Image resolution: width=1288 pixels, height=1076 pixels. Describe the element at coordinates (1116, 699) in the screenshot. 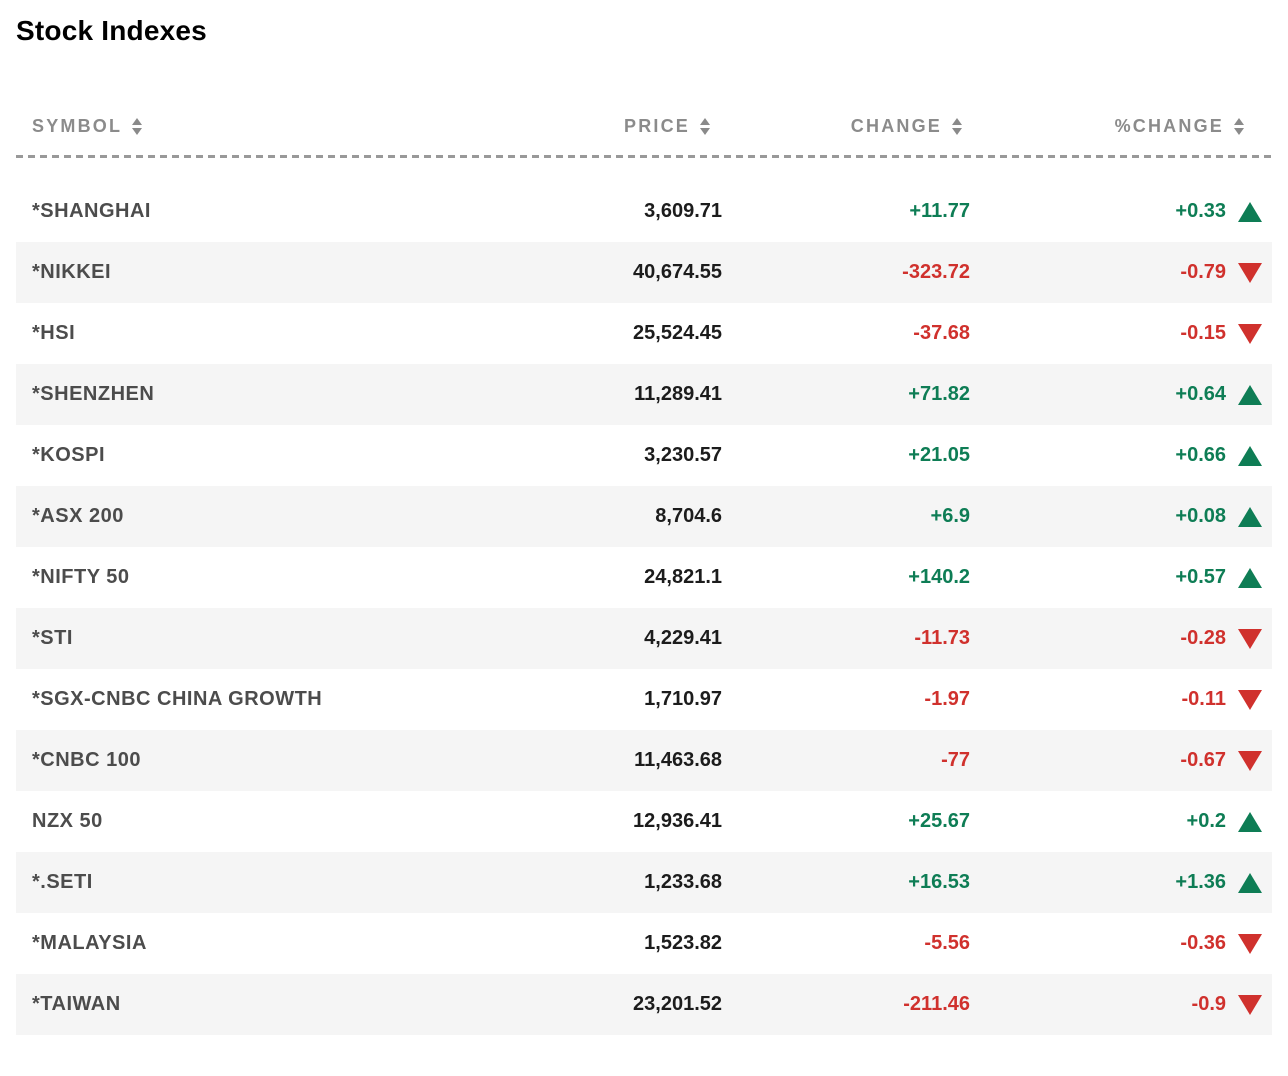

I see `pct-change-cell: -0.11` at that location.